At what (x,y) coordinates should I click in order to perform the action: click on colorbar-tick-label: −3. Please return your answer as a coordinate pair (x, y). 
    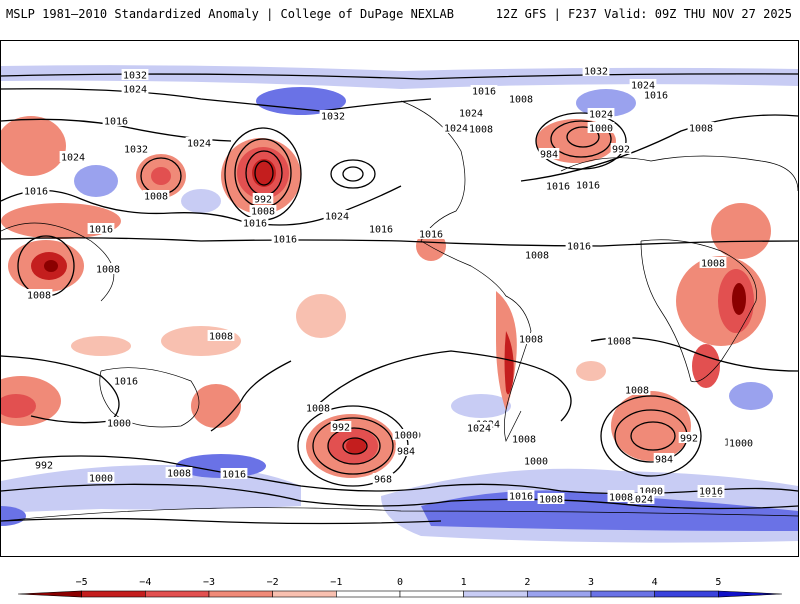
    Looking at the image, I should click on (209, 582).